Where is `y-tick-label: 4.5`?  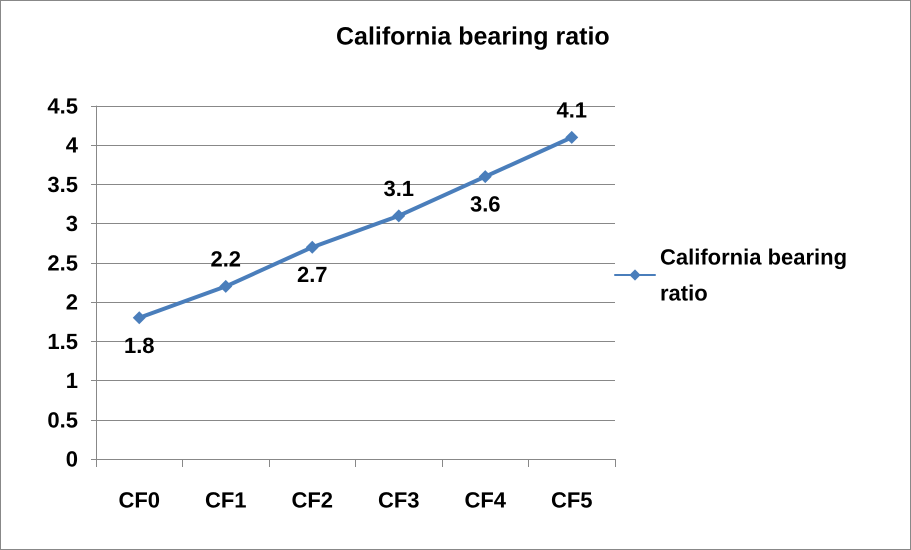
y-tick-label: 4.5 is located at coordinates (62, 106).